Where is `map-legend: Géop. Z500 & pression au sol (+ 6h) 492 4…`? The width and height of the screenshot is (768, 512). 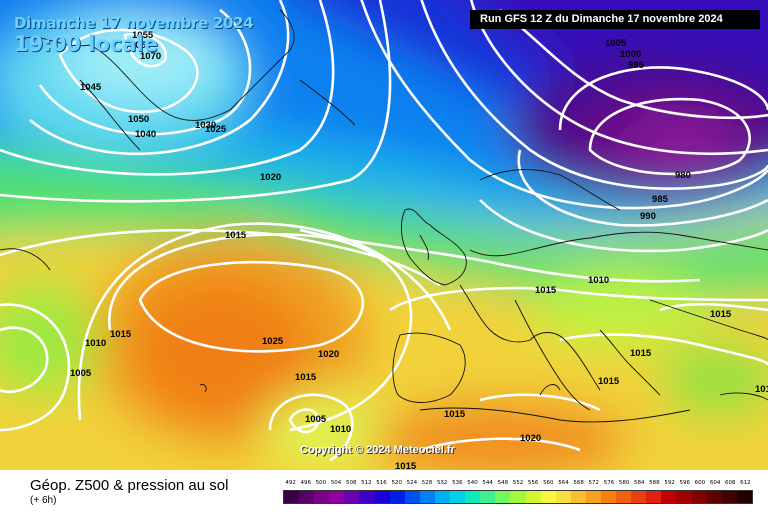
map-legend: Géop. Z500 & pression au sol (+ 6h) 492 4… is located at coordinates (384, 491).